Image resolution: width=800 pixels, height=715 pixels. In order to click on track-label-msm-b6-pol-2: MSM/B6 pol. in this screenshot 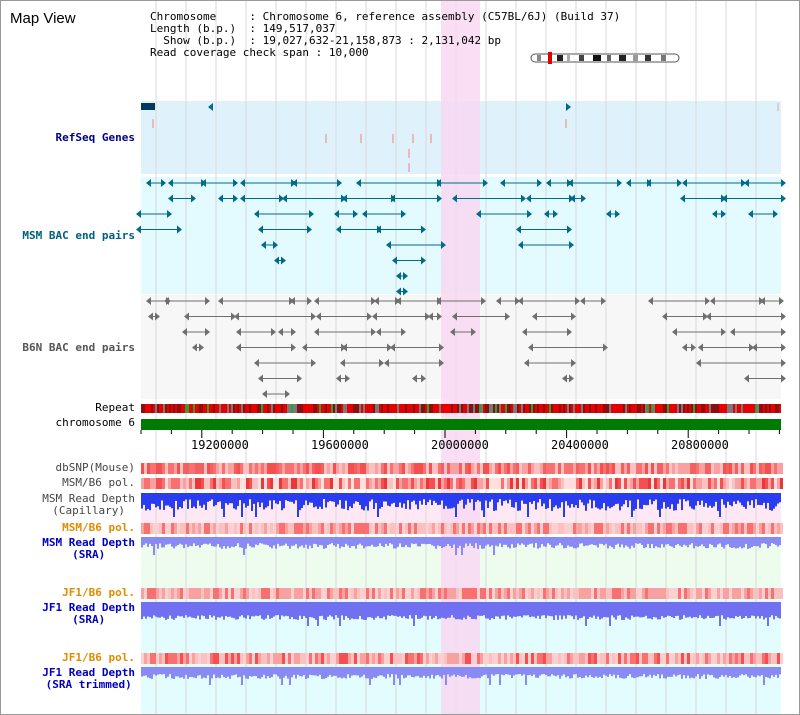, I will do `click(98, 527)`.